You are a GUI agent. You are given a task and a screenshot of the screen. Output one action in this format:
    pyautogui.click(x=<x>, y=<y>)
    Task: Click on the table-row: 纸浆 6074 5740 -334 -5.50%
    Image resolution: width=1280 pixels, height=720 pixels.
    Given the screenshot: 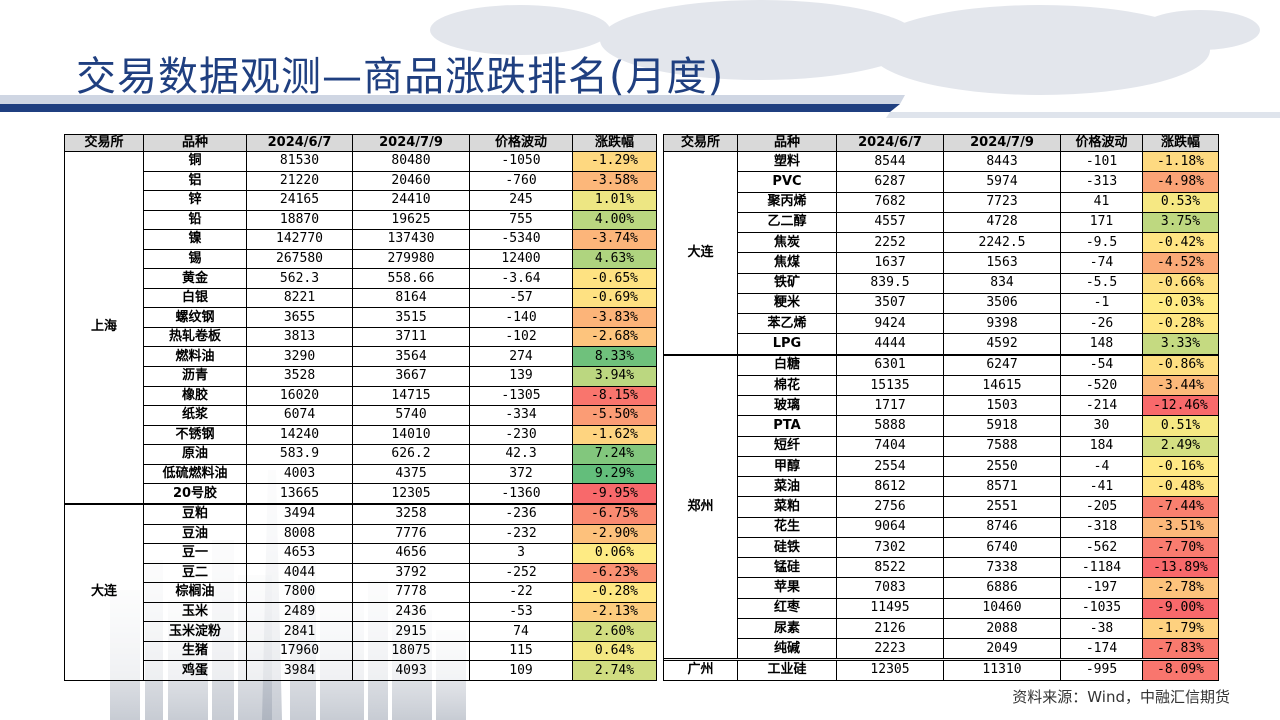 What is the action you would take?
    pyautogui.click(x=361, y=415)
    